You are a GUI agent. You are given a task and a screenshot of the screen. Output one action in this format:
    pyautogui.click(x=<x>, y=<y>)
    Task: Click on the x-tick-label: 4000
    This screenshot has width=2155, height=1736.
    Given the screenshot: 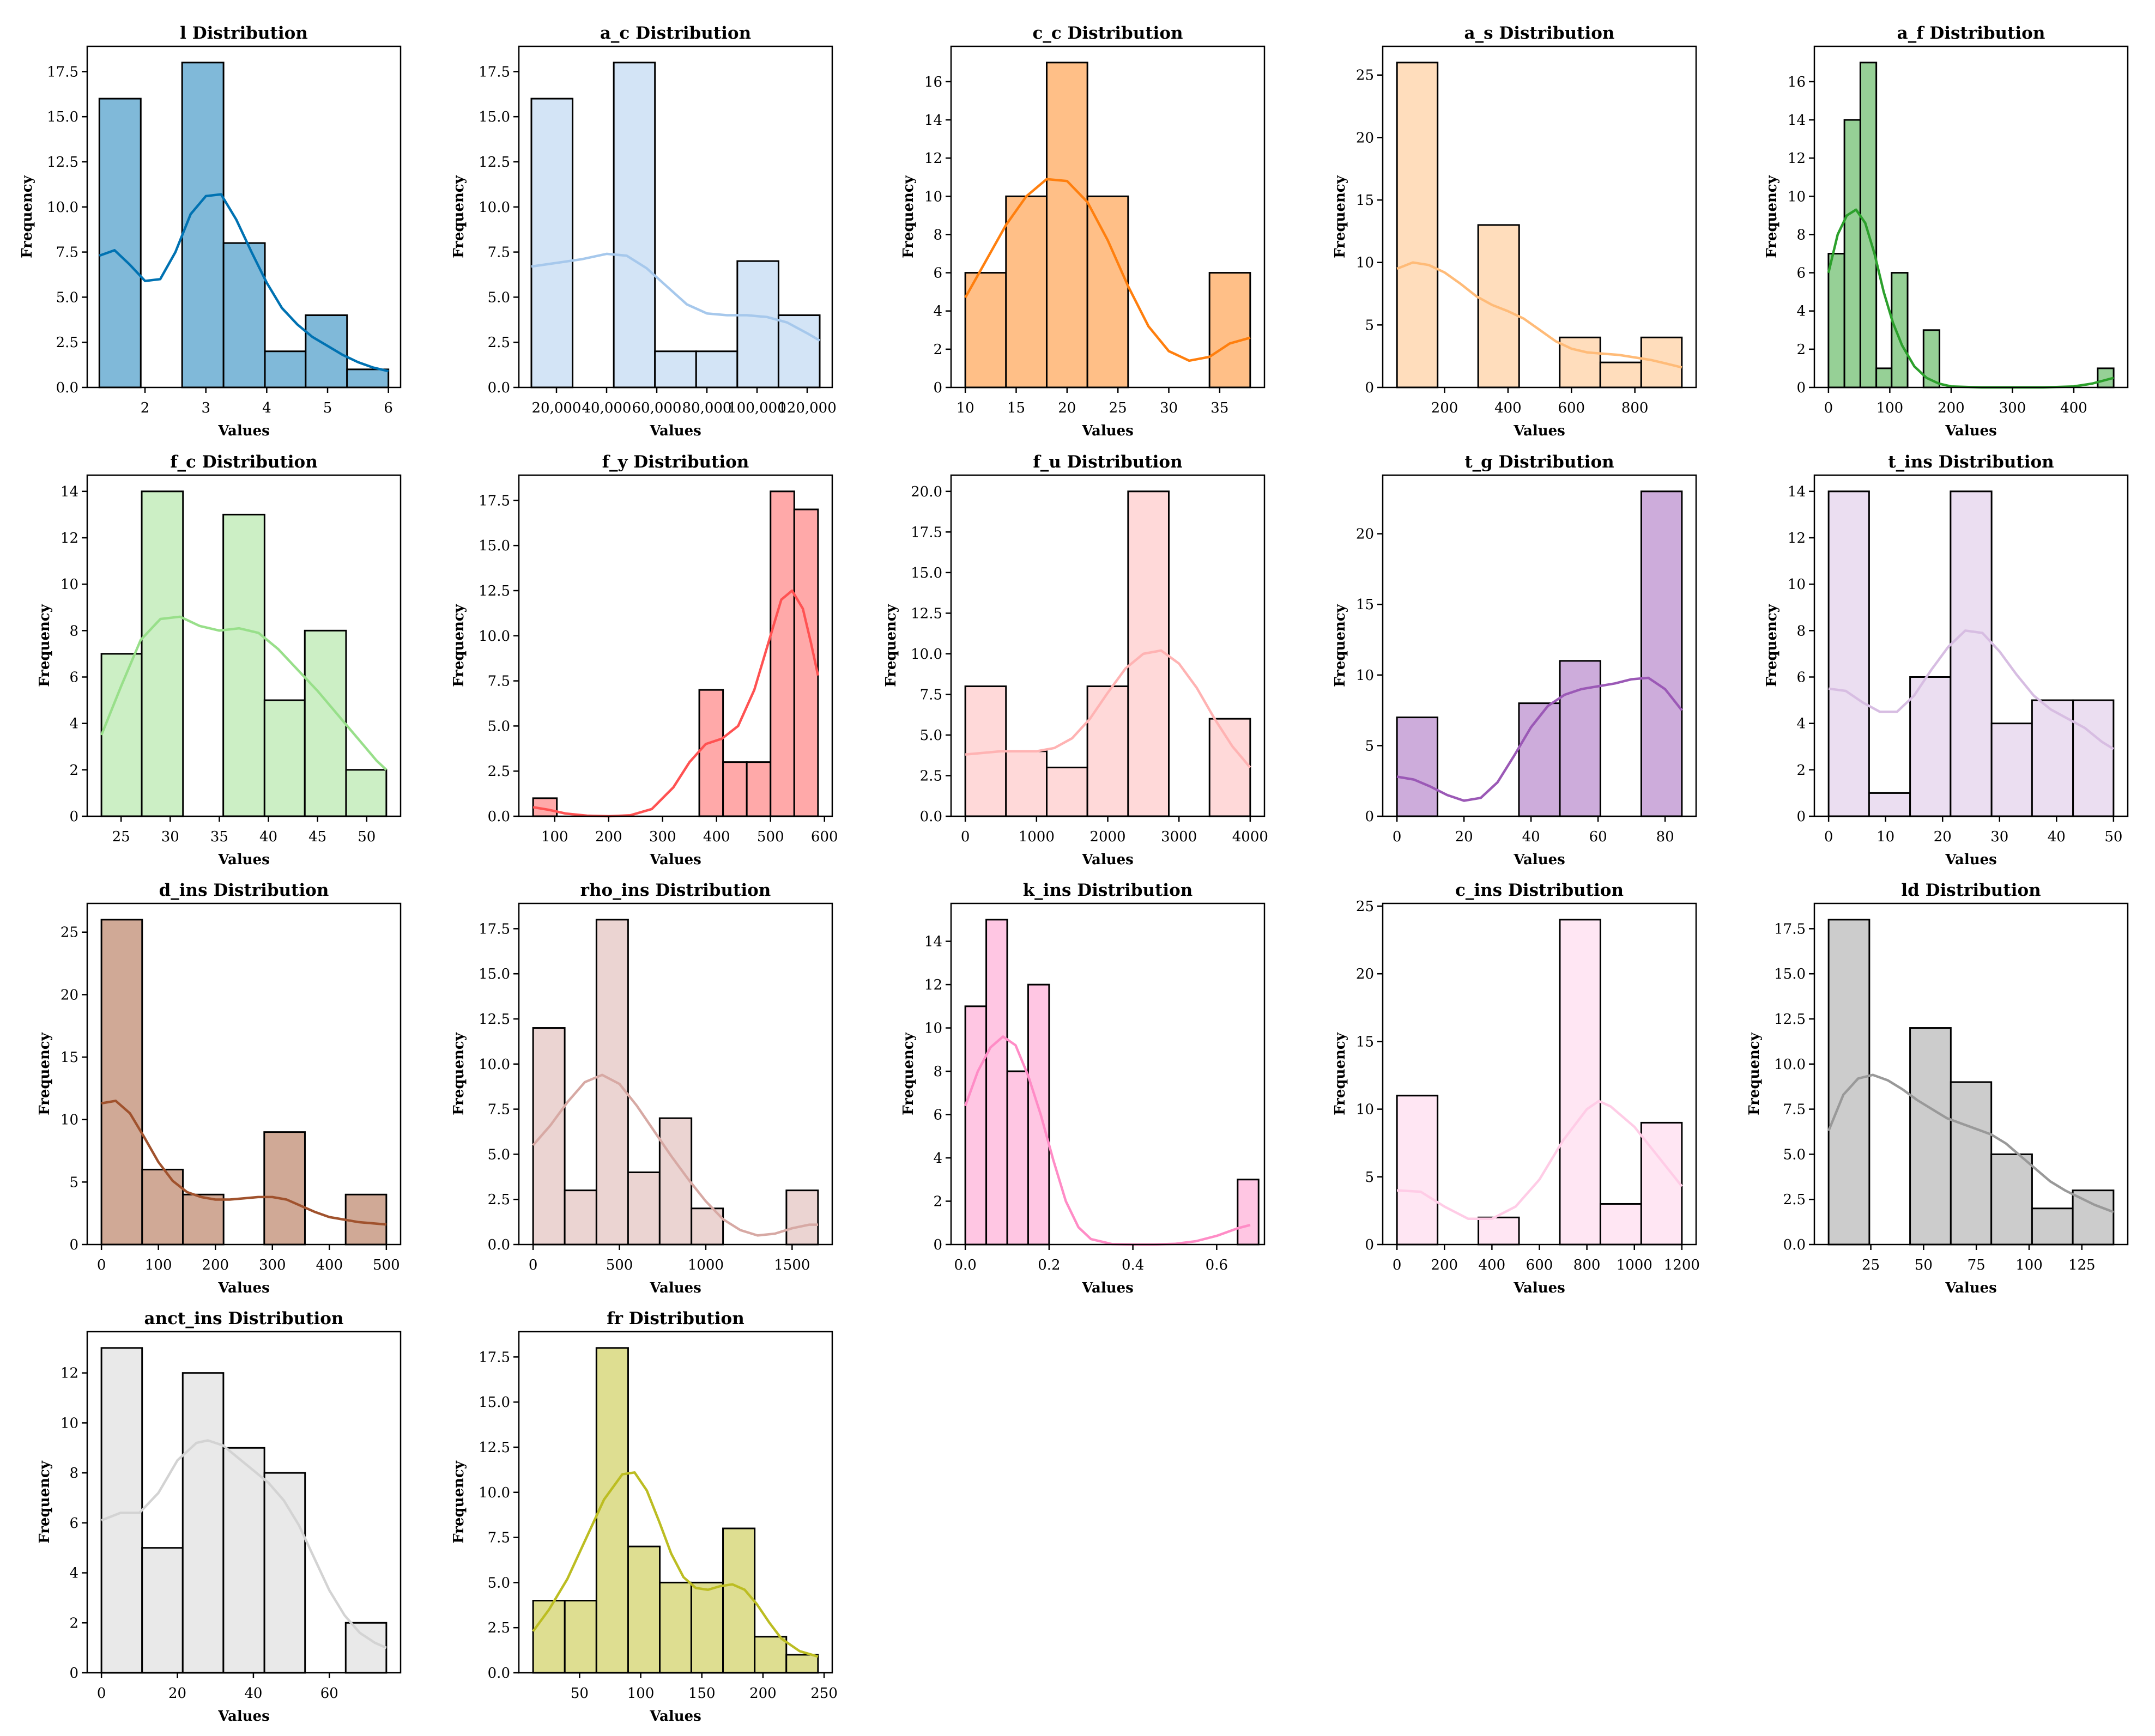 What is the action you would take?
    pyautogui.click(x=1250, y=837)
    